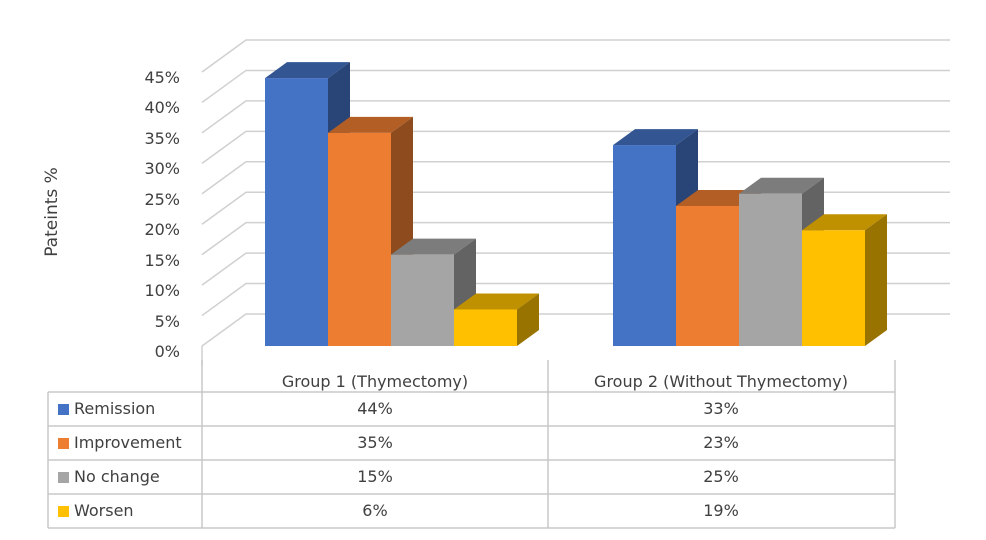  Describe the element at coordinates (117, 476) in the screenshot. I see `legend-label: No change` at that location.